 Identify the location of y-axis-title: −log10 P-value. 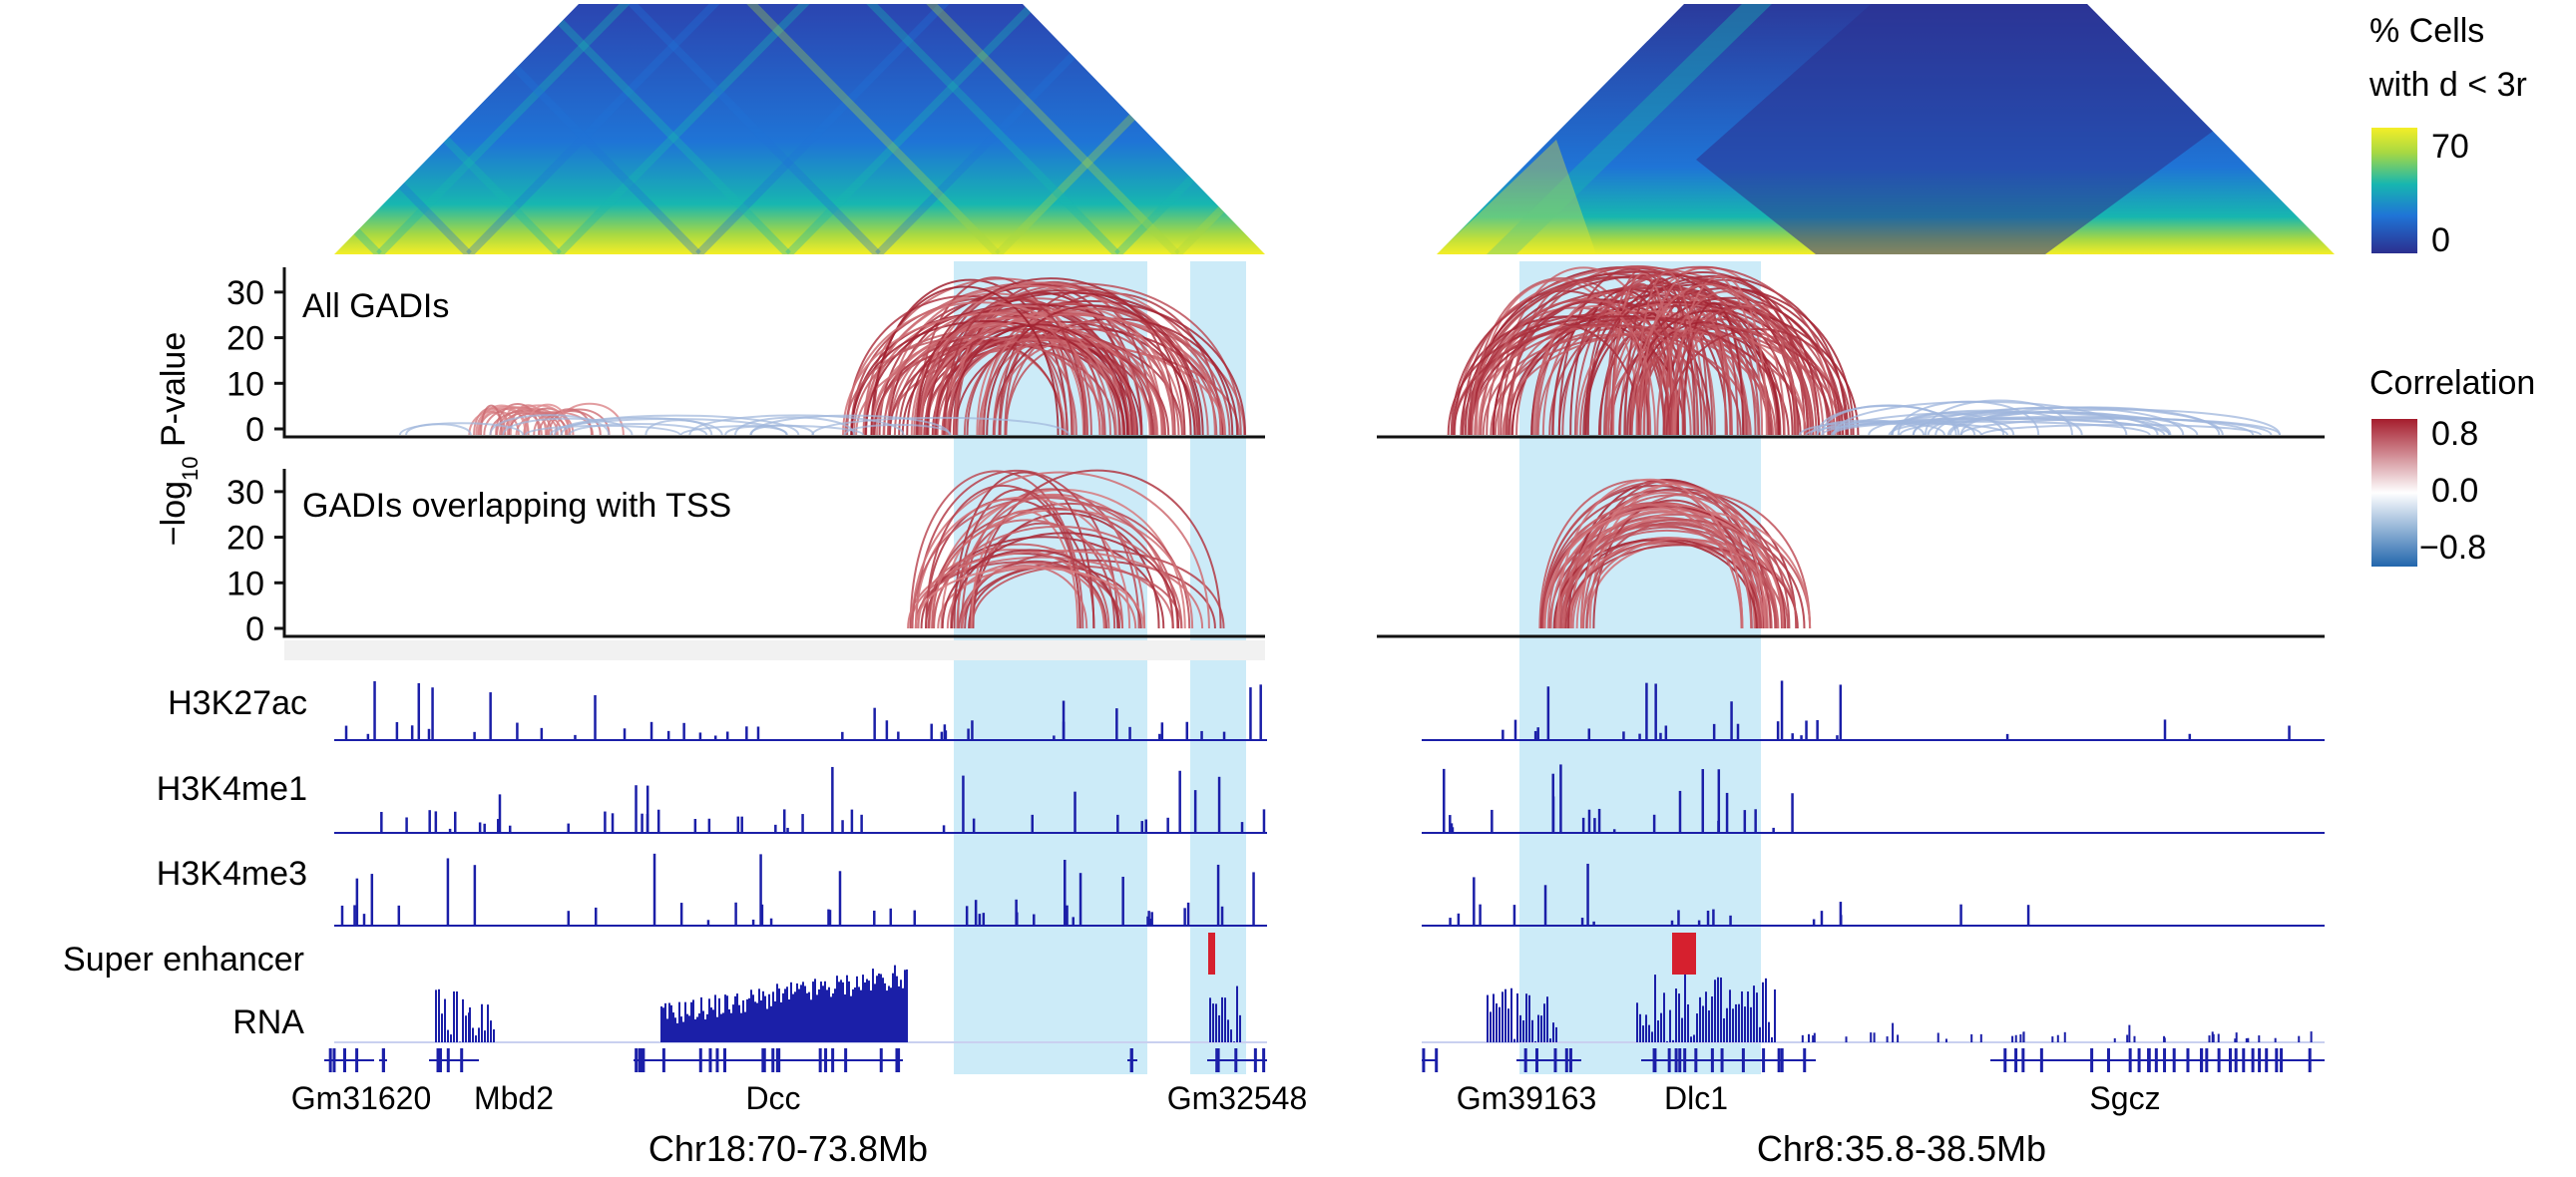
(179, 439).